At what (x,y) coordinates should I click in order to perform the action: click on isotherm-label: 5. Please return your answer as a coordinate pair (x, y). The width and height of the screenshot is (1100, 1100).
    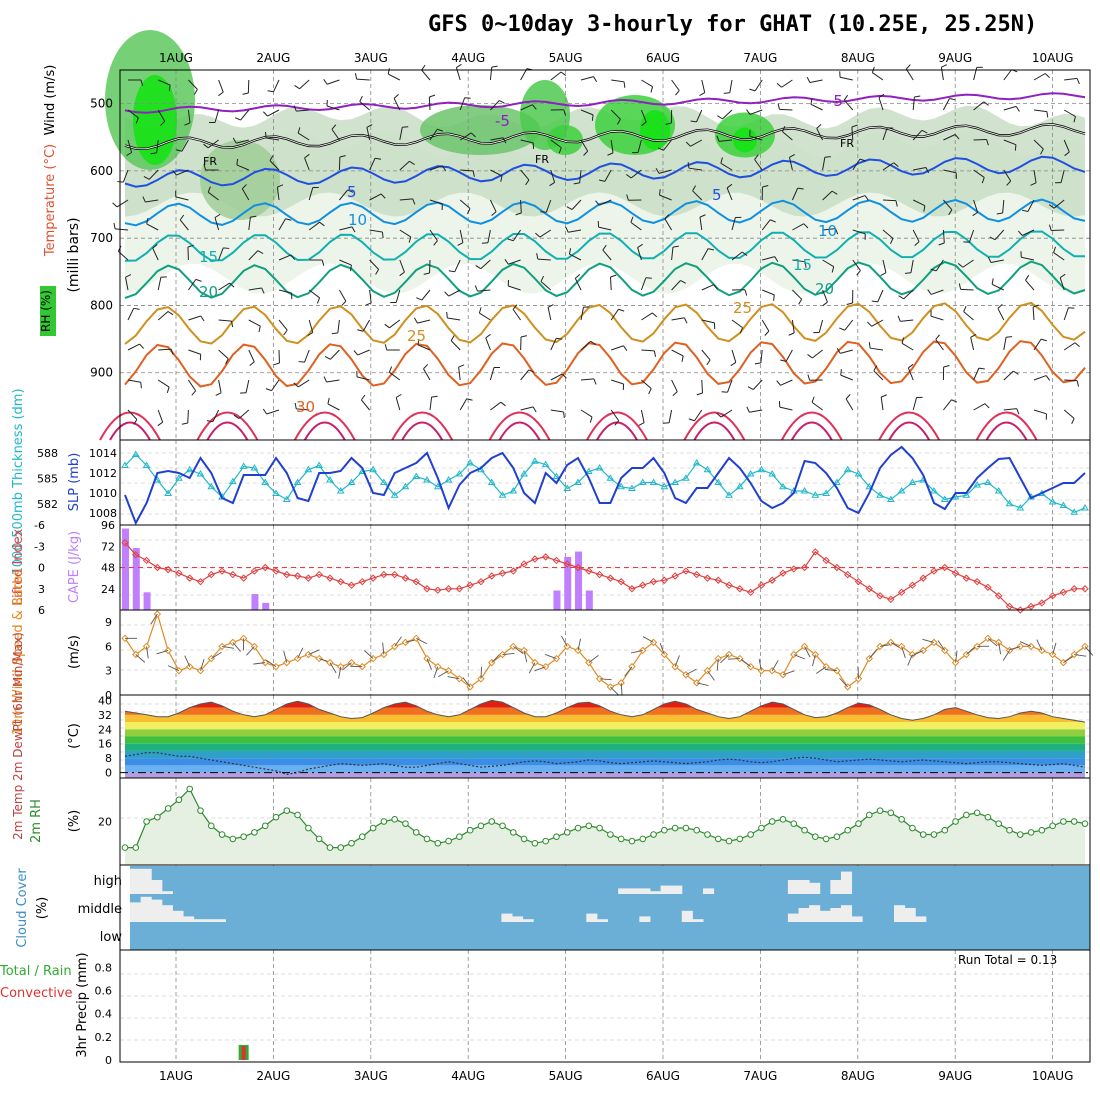
    Looking at the image, I should click on (352, 192).